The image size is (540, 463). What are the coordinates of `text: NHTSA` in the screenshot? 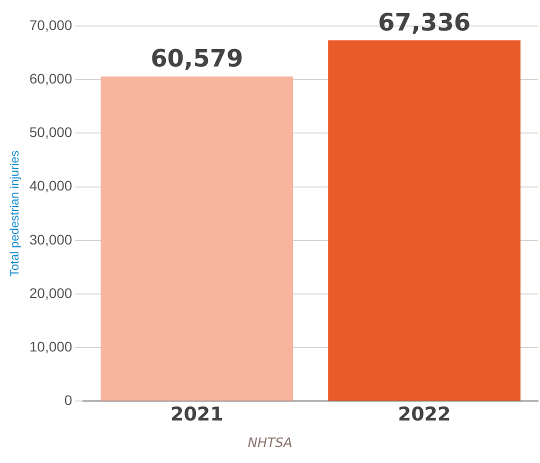 It's located at (270, 443).